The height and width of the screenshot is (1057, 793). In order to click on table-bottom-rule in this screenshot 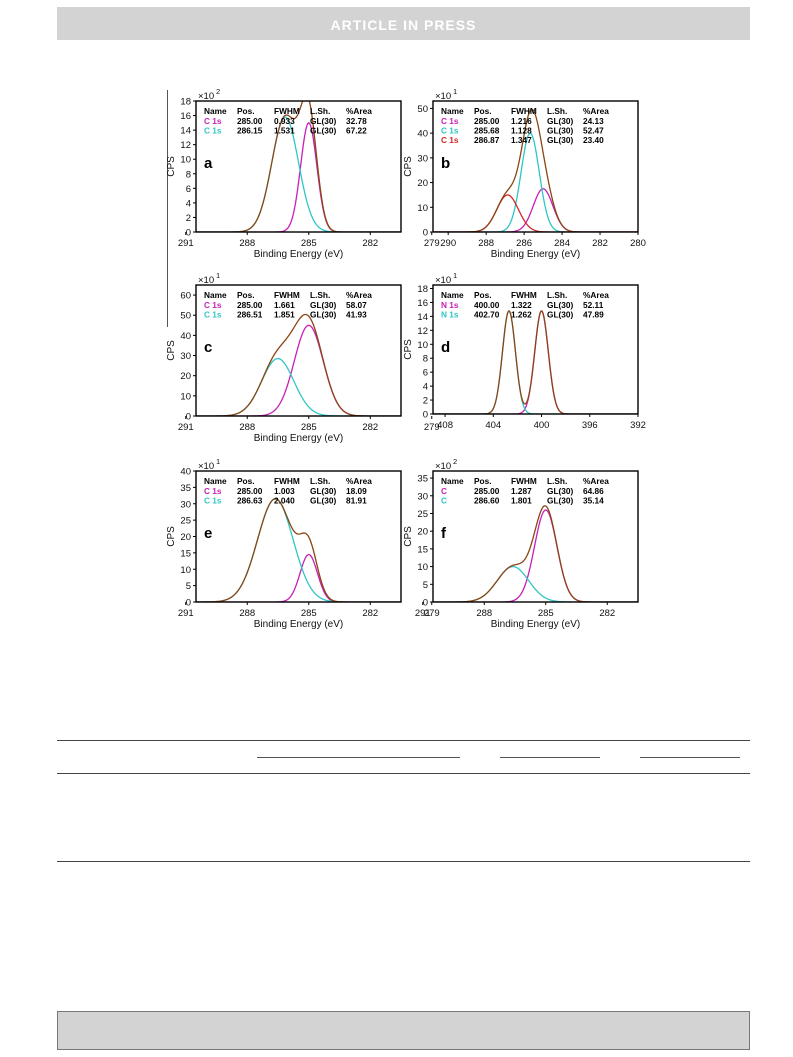, I will do `click(403, 861)`.